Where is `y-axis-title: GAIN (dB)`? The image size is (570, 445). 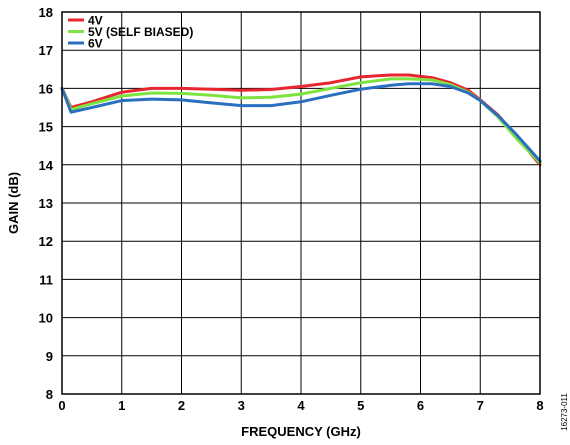 y-axis-title: GAIN (dB) is located at coordinates (13, 203).